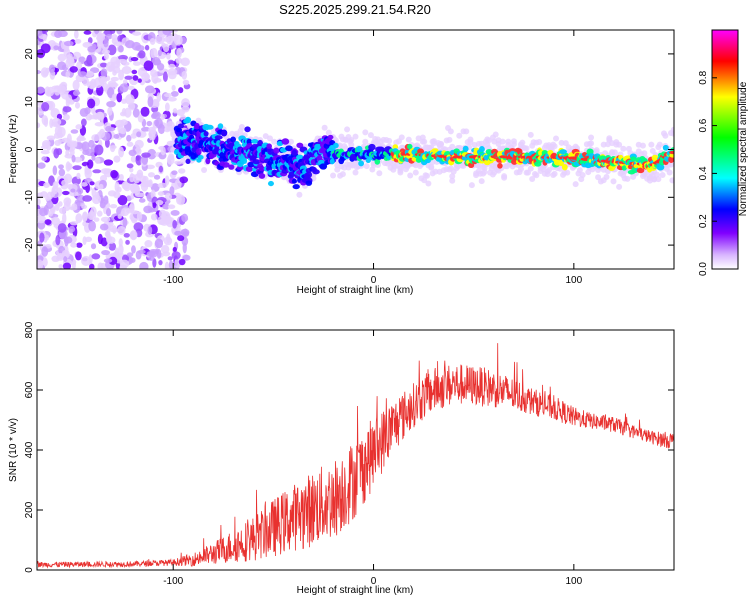 The image size is (750, 600). Describe the element at coordinates (703, 77) in the screenshot. I see `colorbar-tick-label: 0.8` at that location.